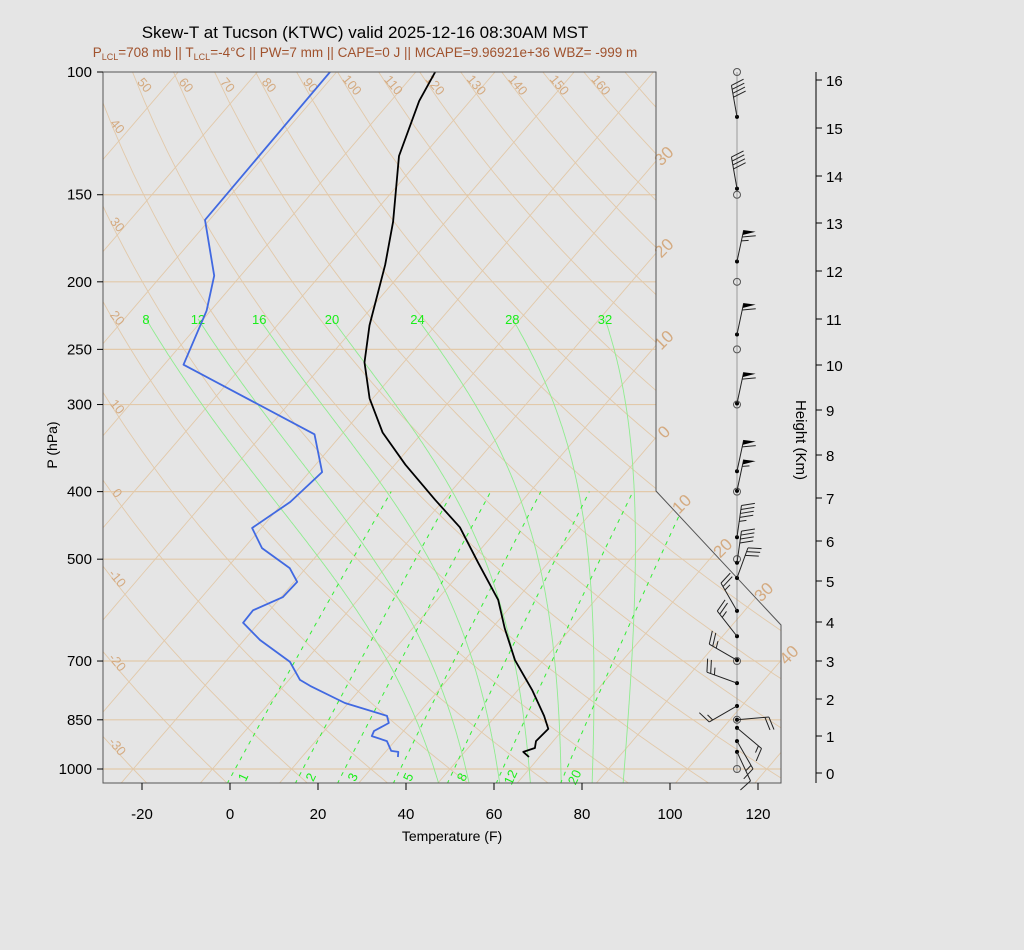 The image size is (1024, 950). Describe the element at coordinates (736, 429) in the screenshot. I see `wind-barbs` at that location.